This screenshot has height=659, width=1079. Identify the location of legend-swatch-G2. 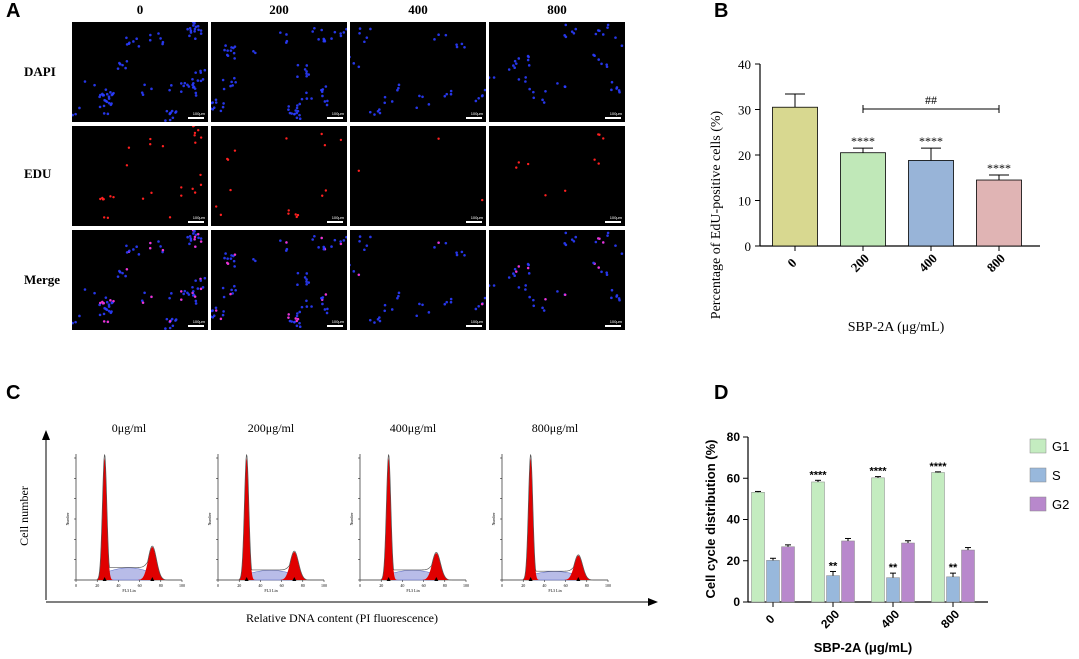
(1038, 504).